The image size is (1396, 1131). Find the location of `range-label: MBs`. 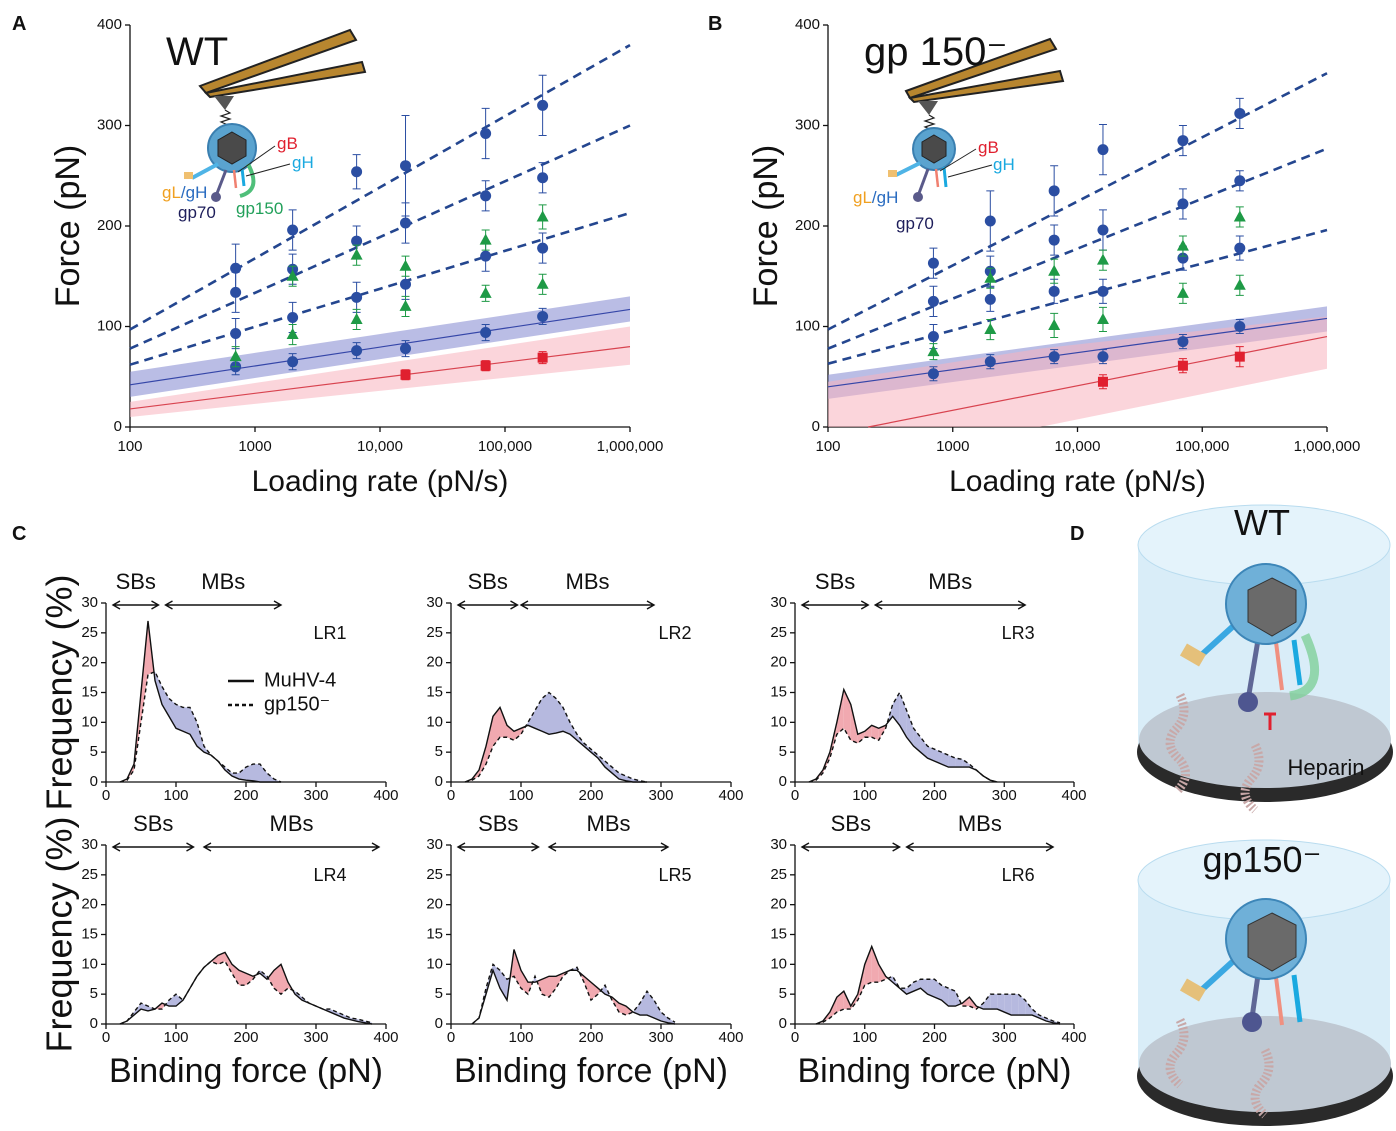

range-label: MBs is located at coordinates (980, 823).